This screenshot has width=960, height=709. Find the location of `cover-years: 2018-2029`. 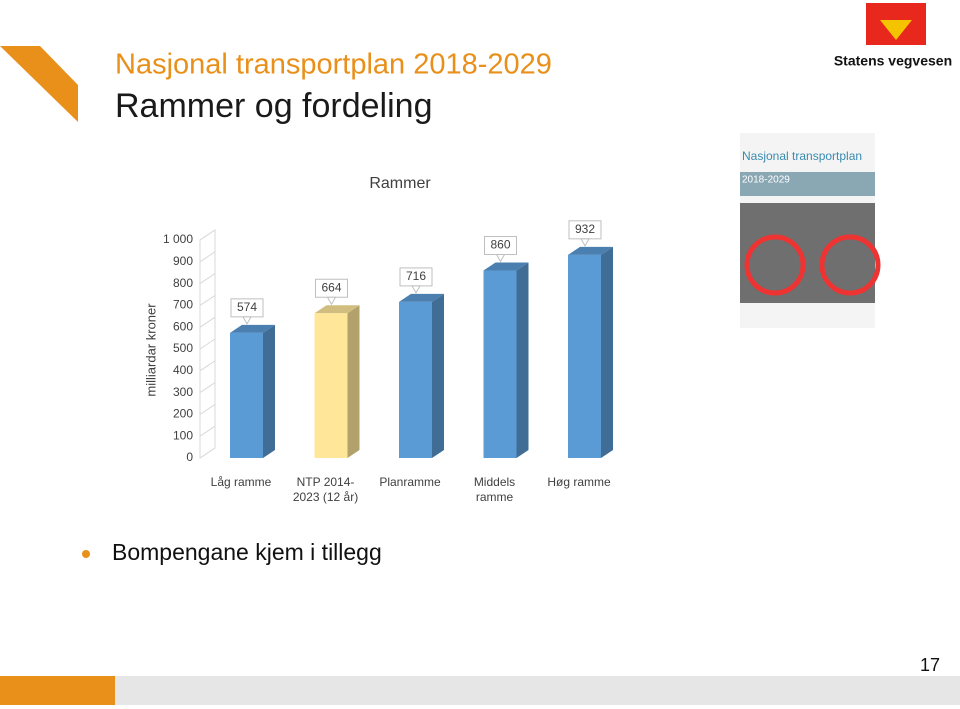

cover-years: 2018-2029 is located at coordinates (766, 180).